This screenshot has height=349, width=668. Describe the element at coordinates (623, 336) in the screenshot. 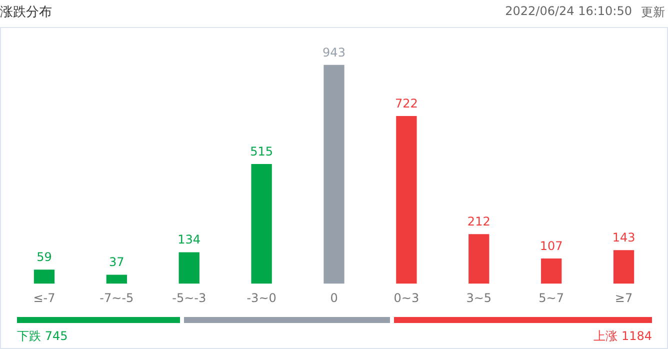

I see `text: 上涨 1184` at that location.